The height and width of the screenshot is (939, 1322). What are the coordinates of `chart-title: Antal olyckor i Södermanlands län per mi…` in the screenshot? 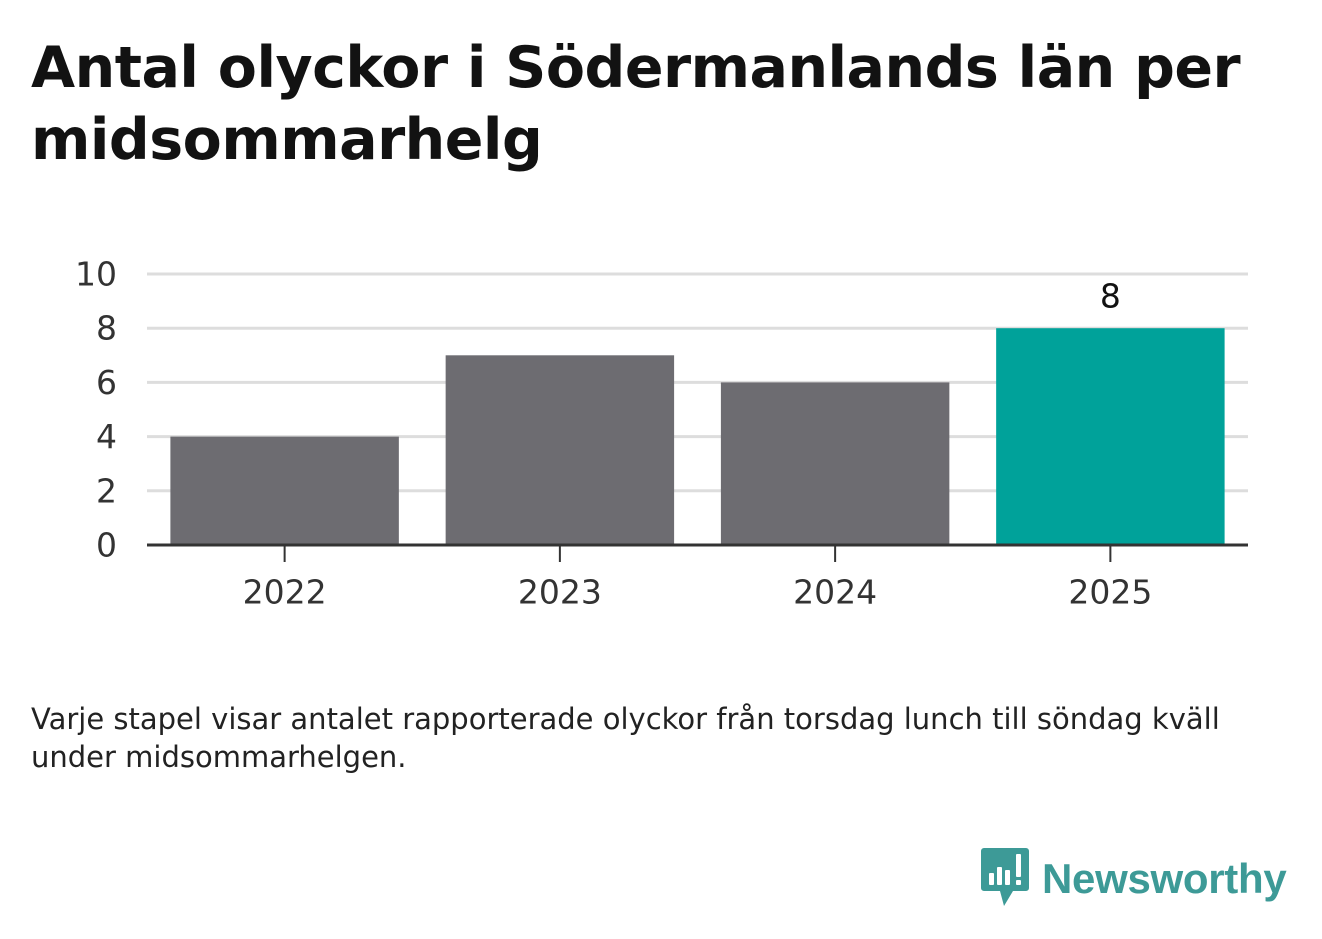 It's located at (636, 104).